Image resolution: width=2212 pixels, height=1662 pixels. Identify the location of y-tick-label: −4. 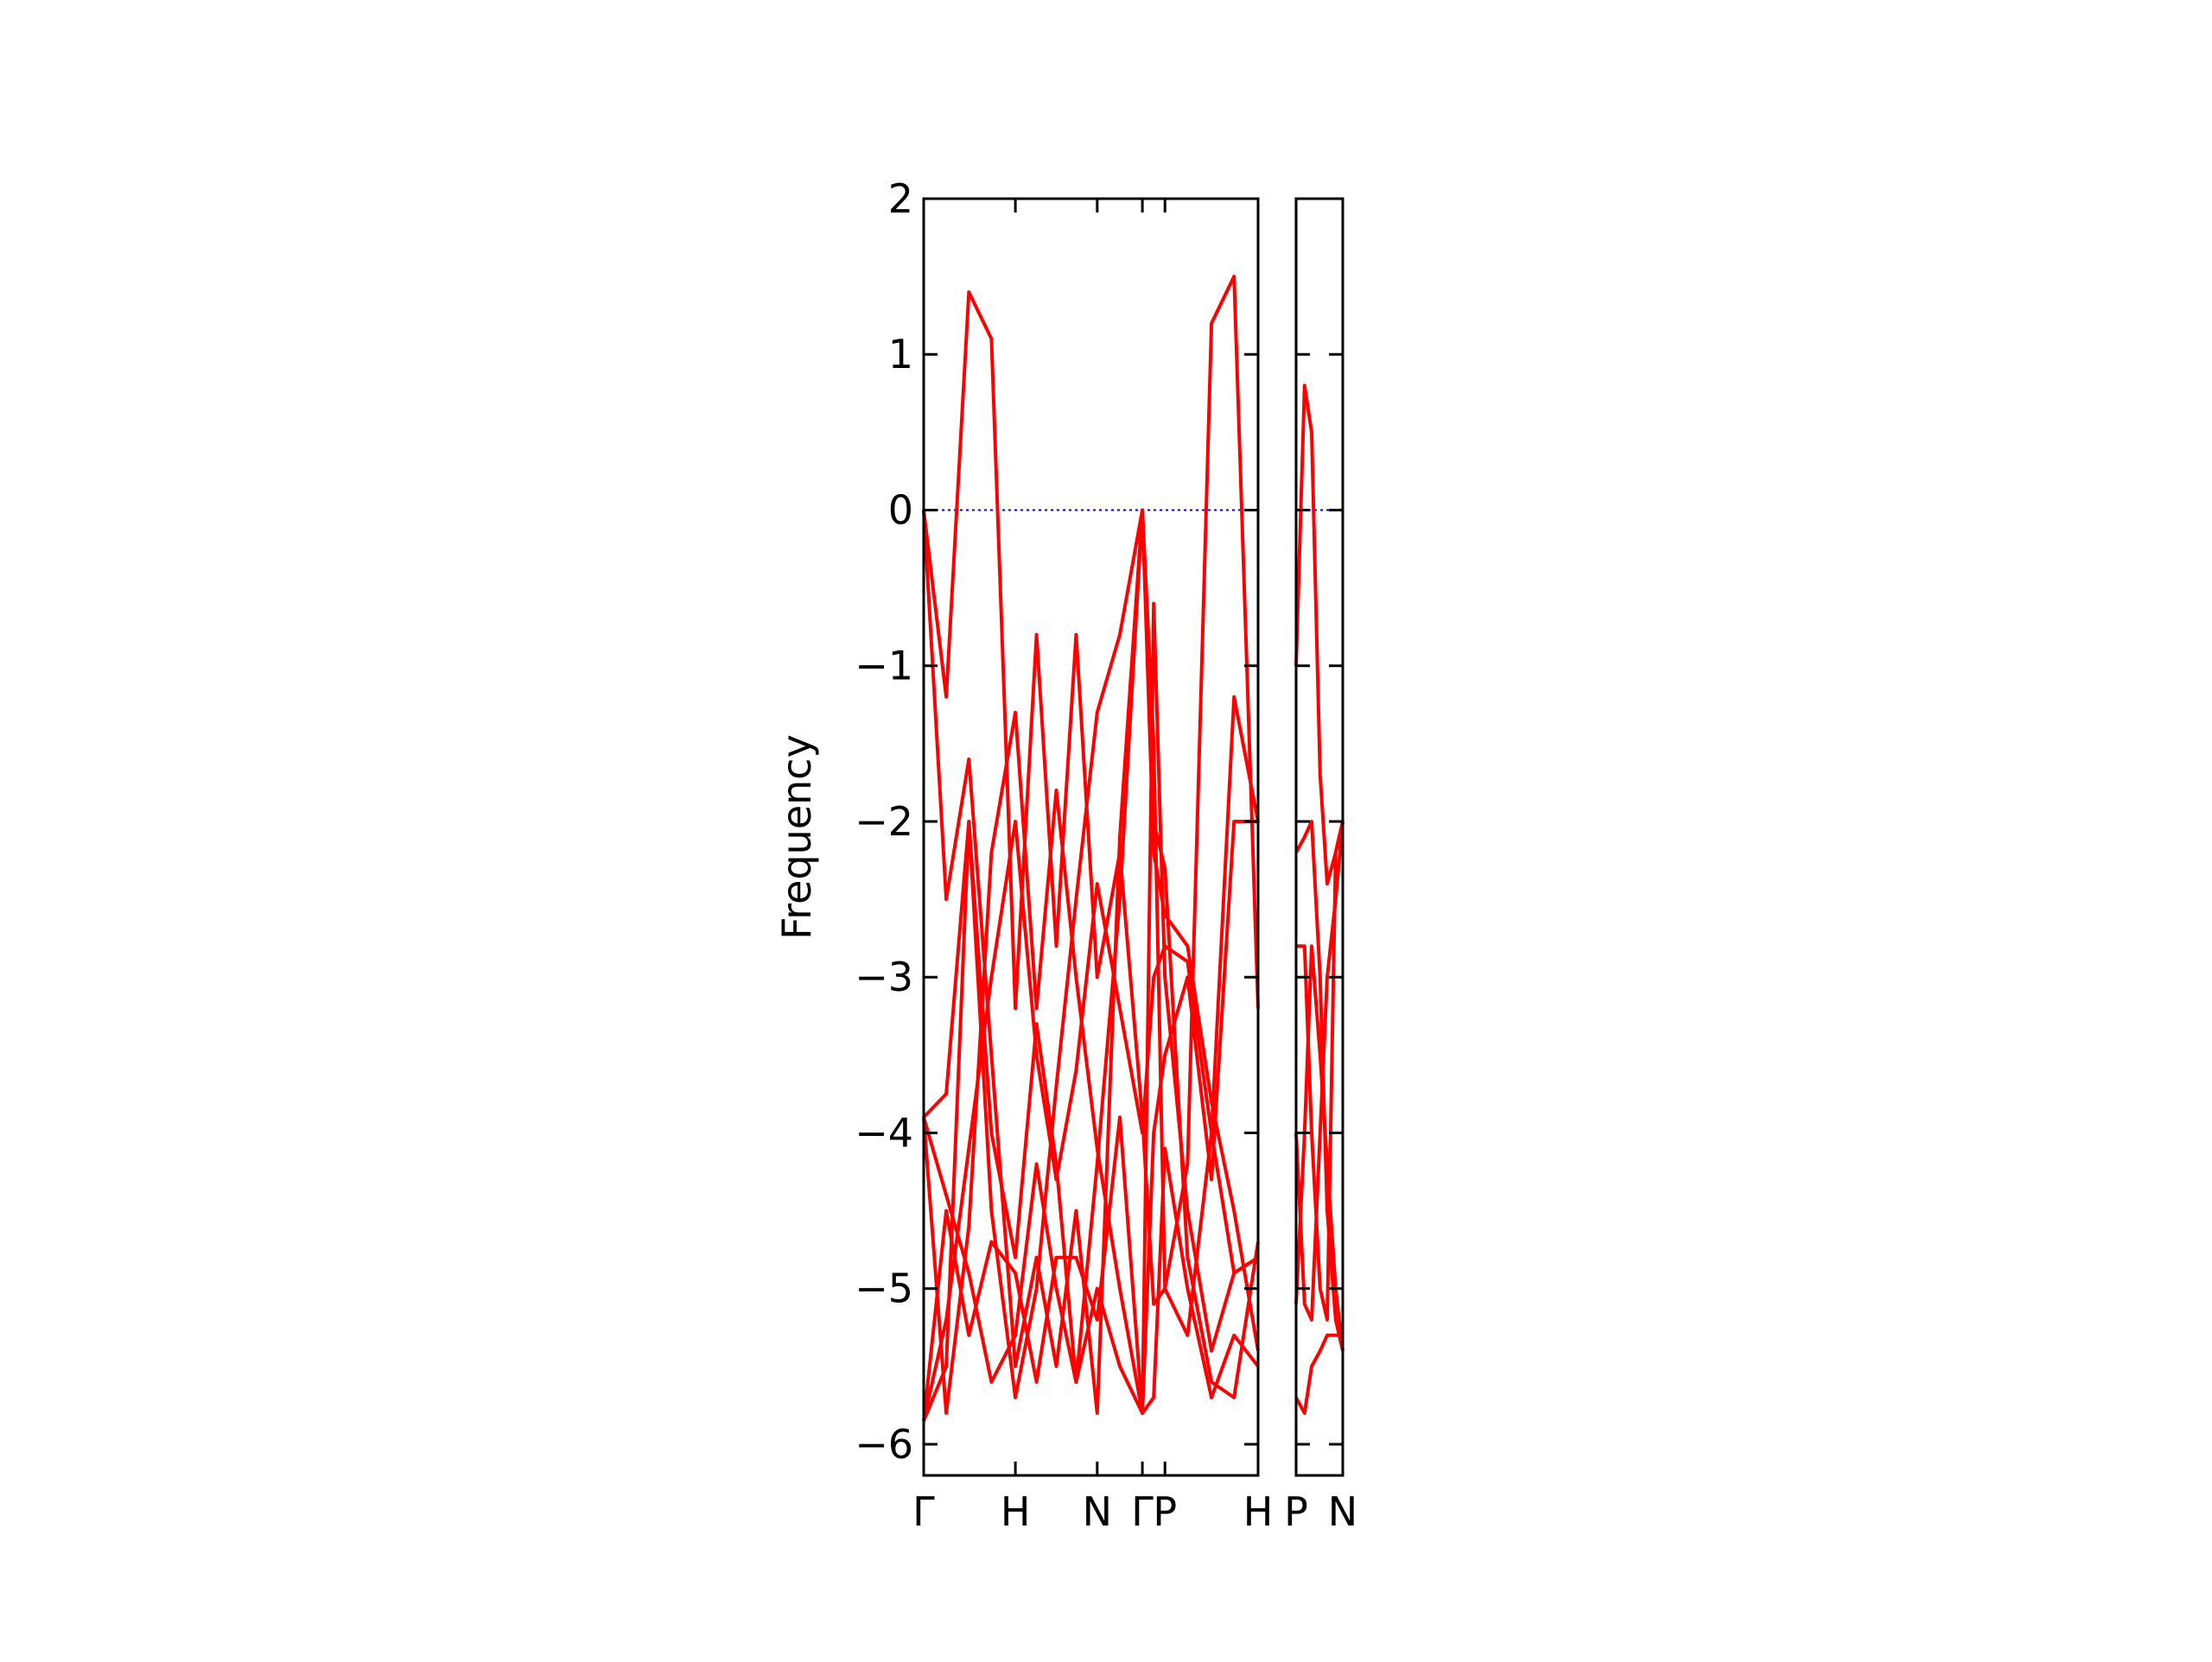
(884, 1132).